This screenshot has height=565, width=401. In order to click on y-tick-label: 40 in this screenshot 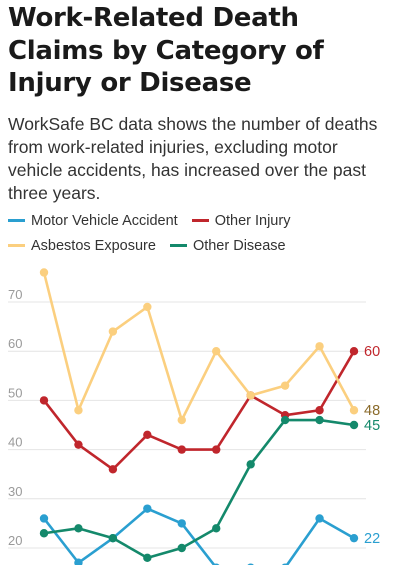, I will do `click(15, 442)`.